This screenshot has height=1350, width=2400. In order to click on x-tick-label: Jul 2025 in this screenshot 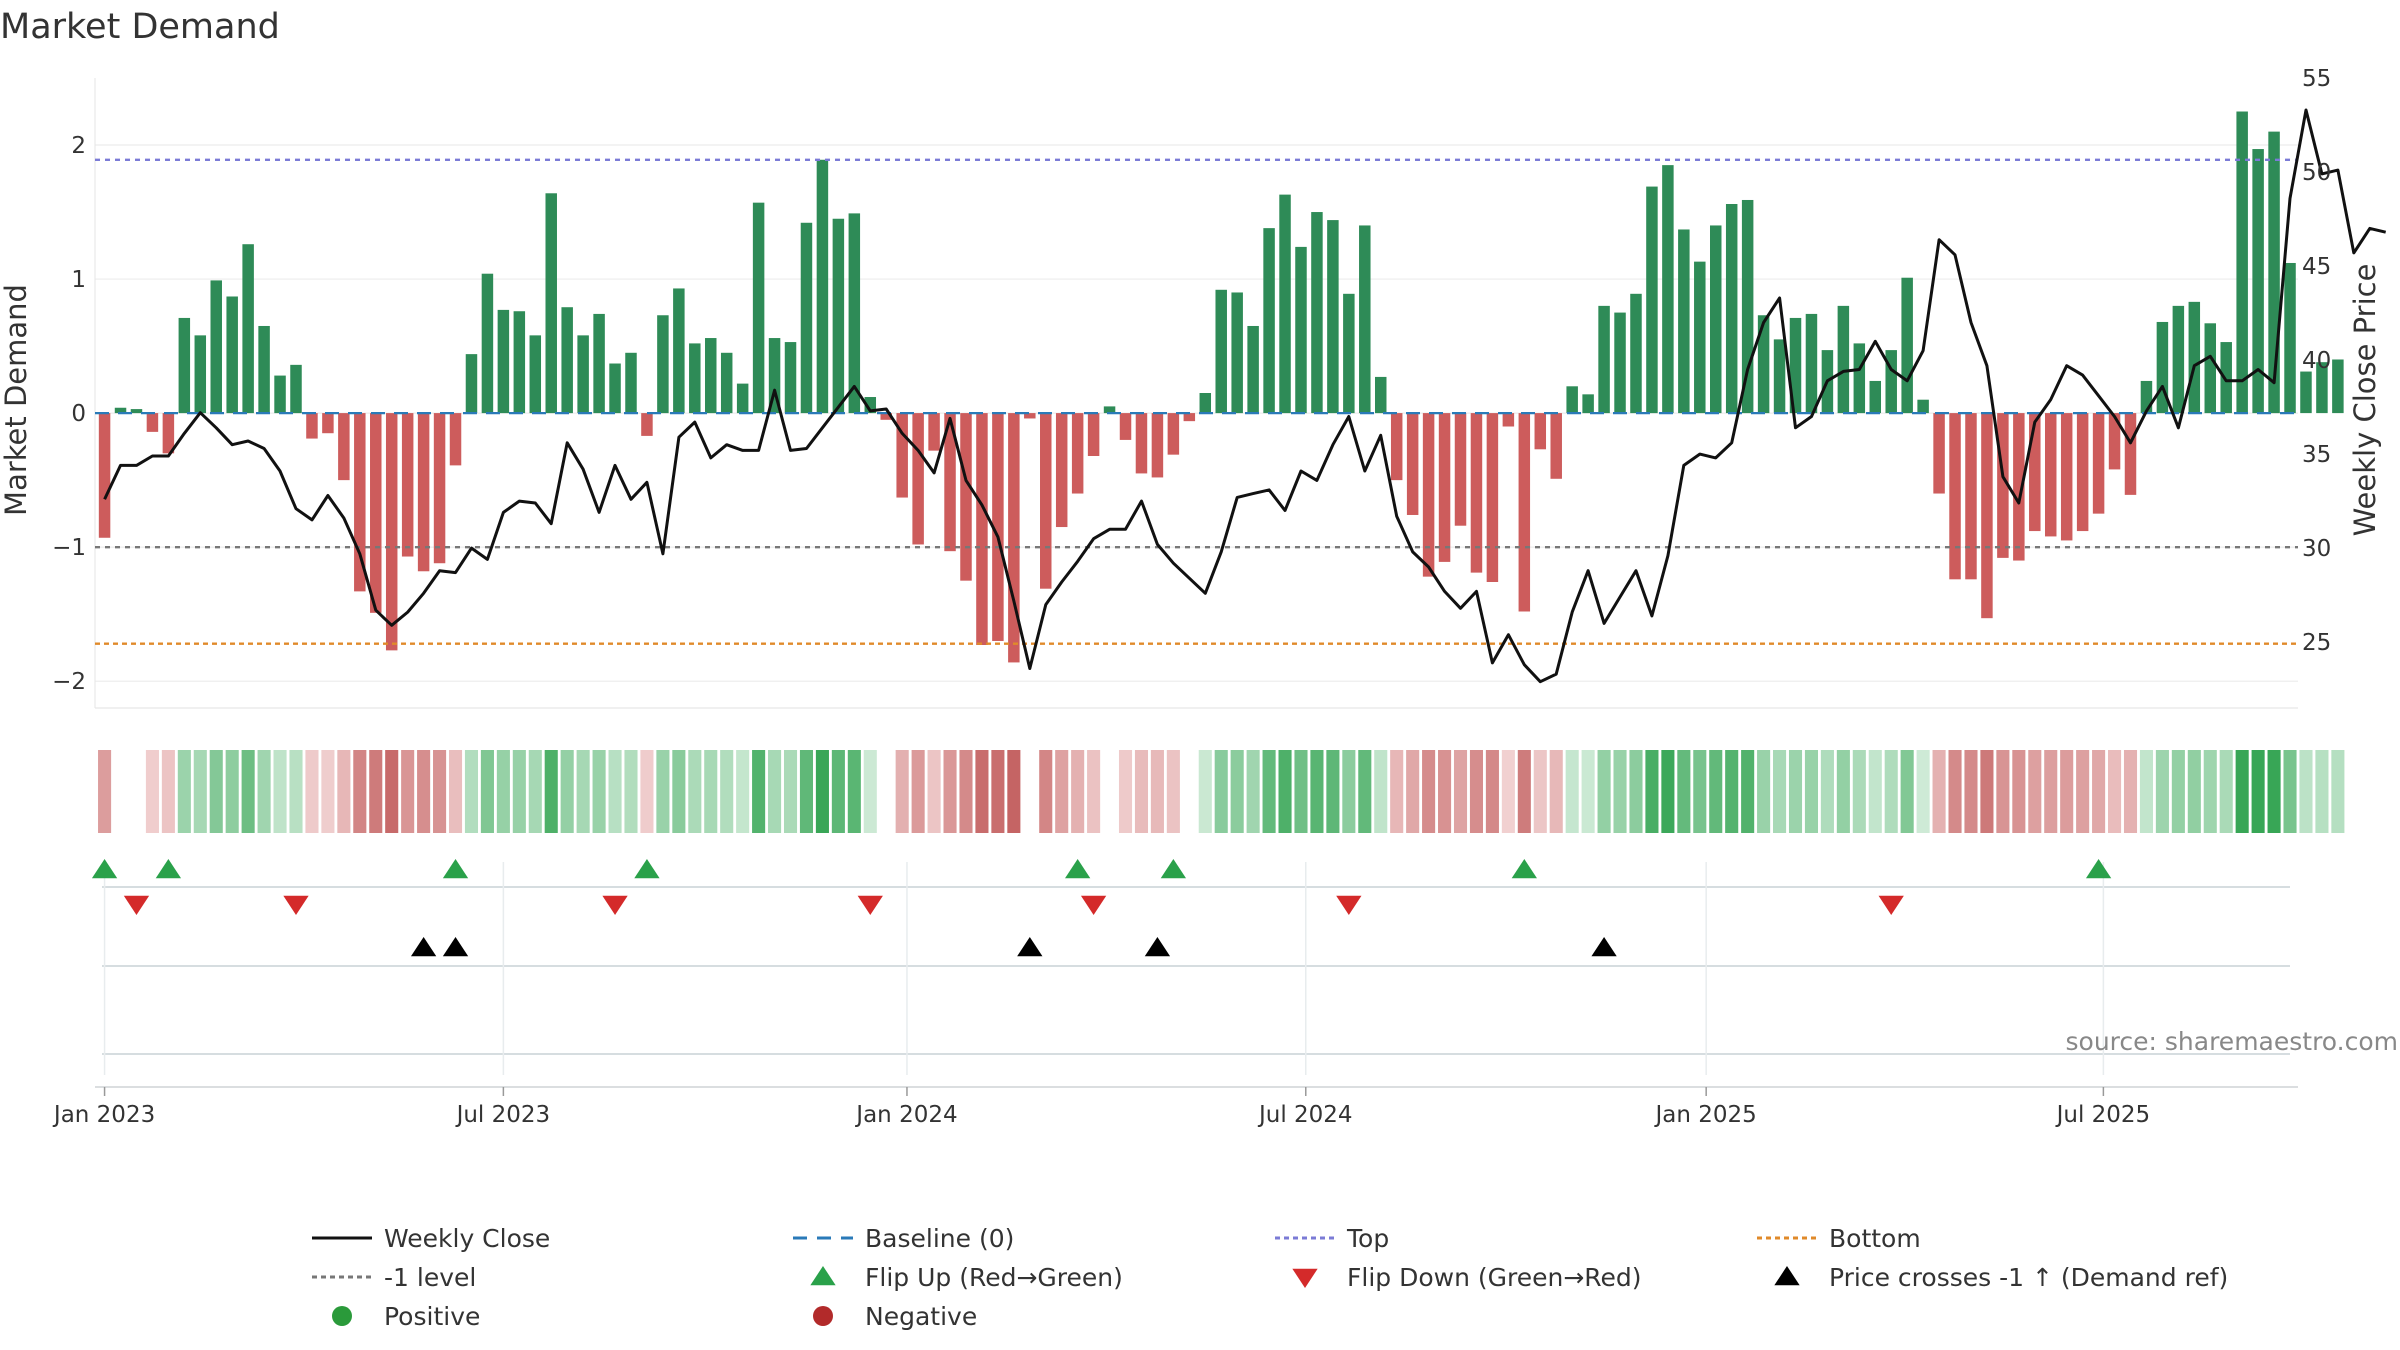, I will do `click(2103, 1115)`.